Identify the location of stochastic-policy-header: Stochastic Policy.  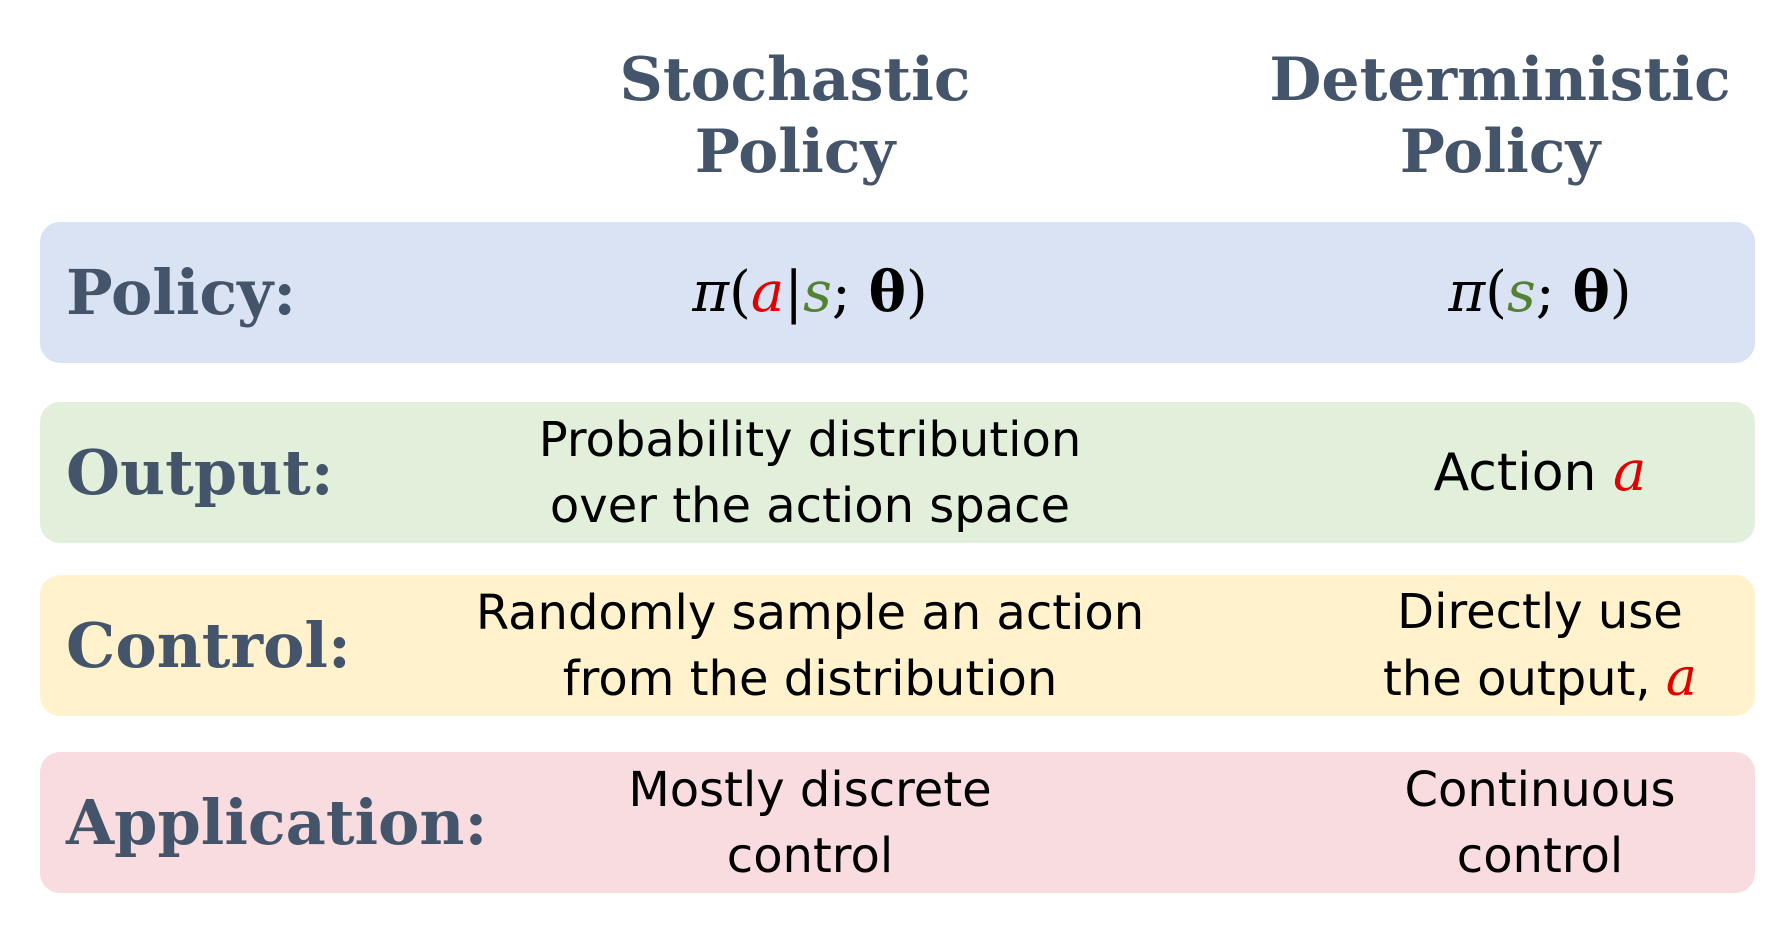
(795, 116).